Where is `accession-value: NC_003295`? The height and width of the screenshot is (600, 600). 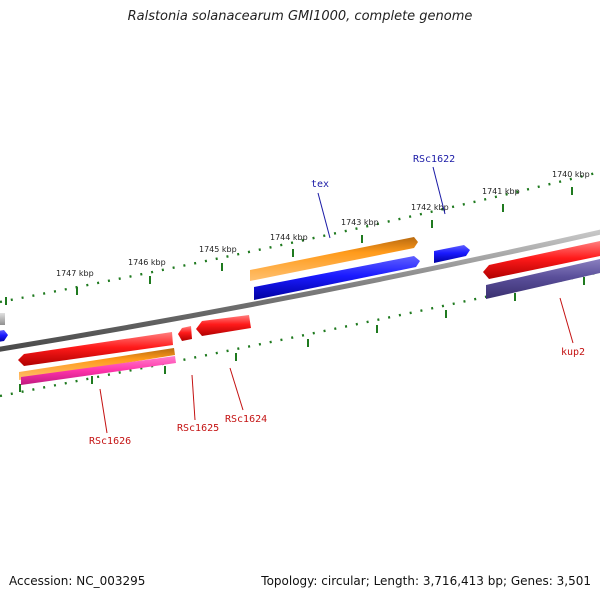
accession-value: NC_003295 is located at coordinates (111, 581).